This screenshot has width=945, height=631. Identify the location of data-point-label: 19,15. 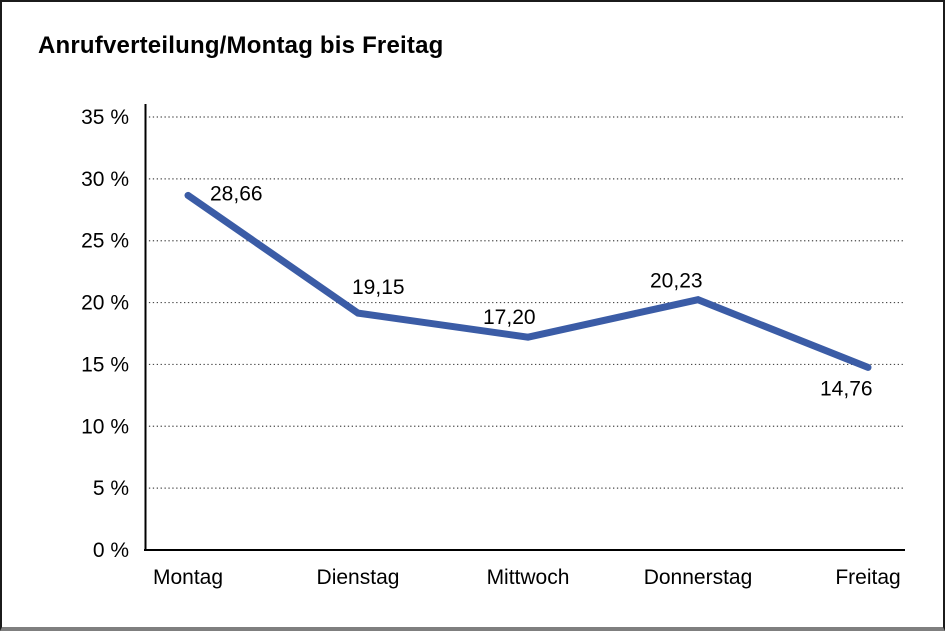
(378, 287).